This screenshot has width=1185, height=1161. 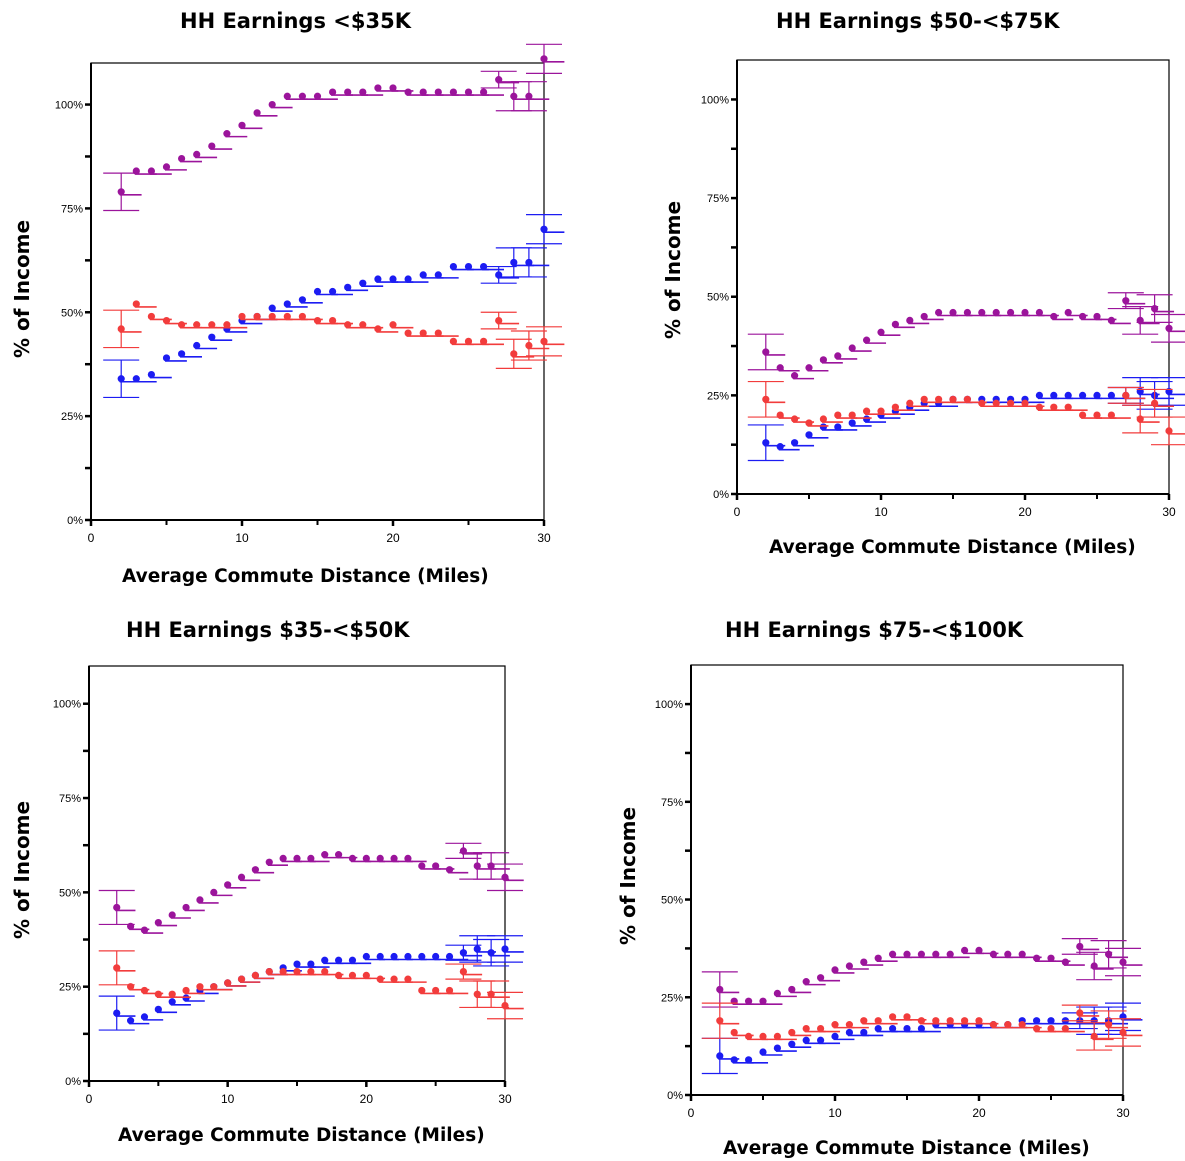 I want to click on y-tick-label: 75%, so click(x=70, y=799).